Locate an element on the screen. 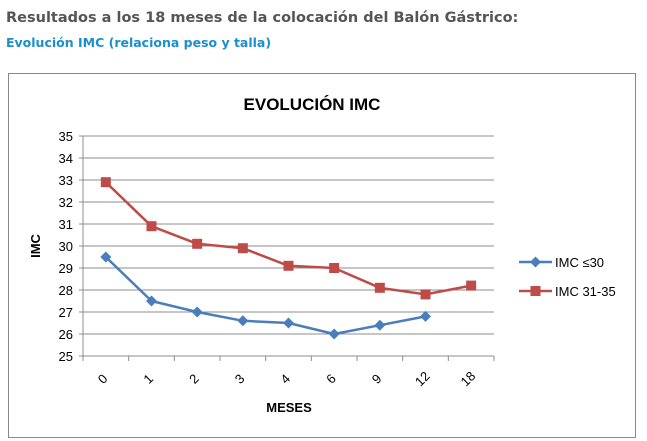  y-tick-label: 29 is located at coordinates (66, 268).